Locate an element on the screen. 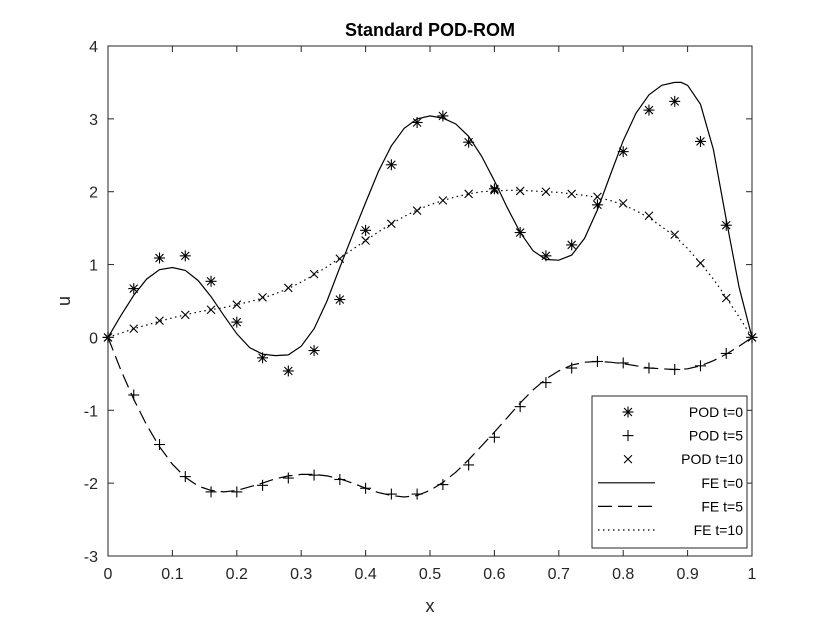  legend-label: FE t=0 is located at coordinates (722, 483).